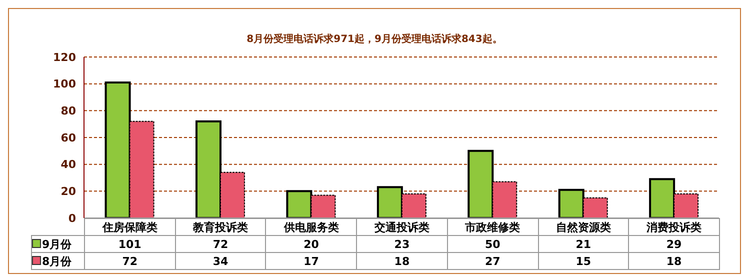  I want to click on data-label: 29, so click(674, 244).